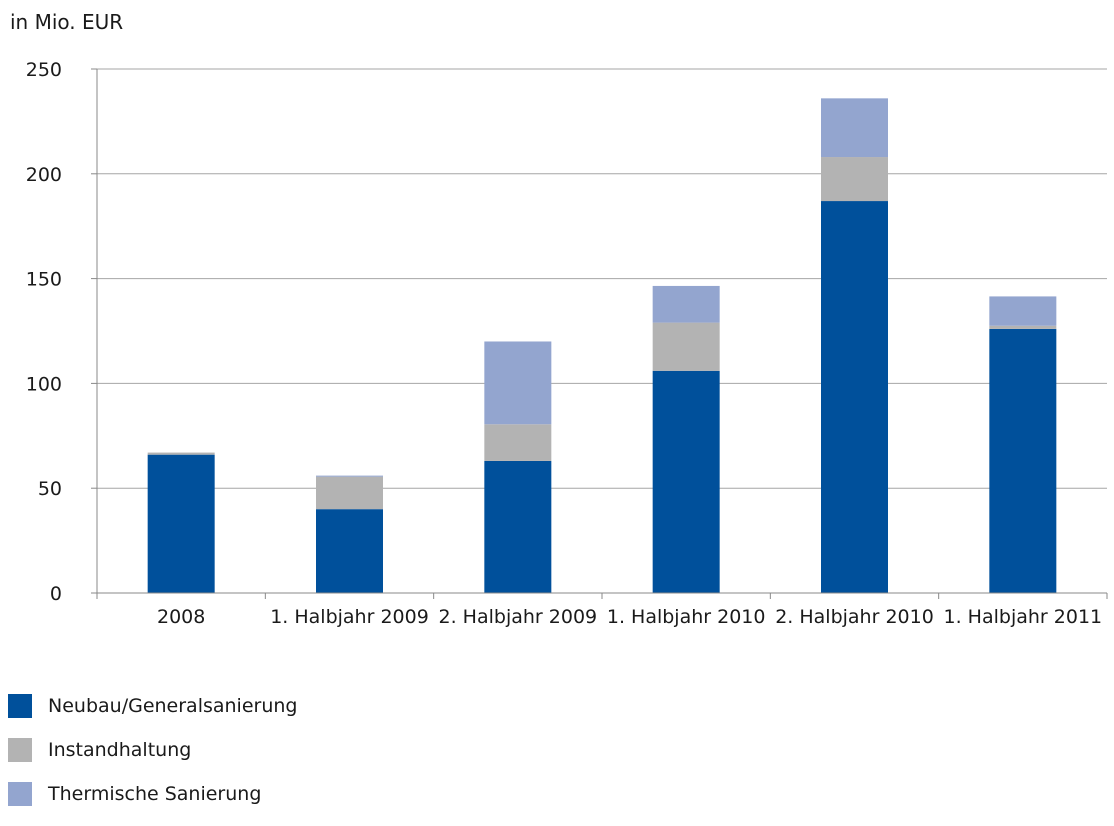 Image resolution: width=1114 pixels, height=826 pixels. Describe the element at coordinates (120, 750) in the screenshot. I see `legend-label-instandhaltung: Instandhaltung` at that location.